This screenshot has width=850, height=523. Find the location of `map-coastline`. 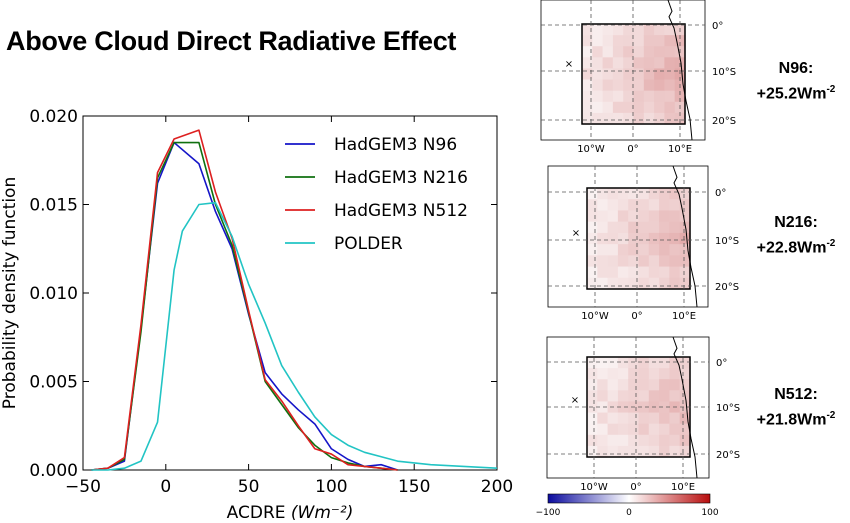

map-coastline is located at coordinates (685, 407).